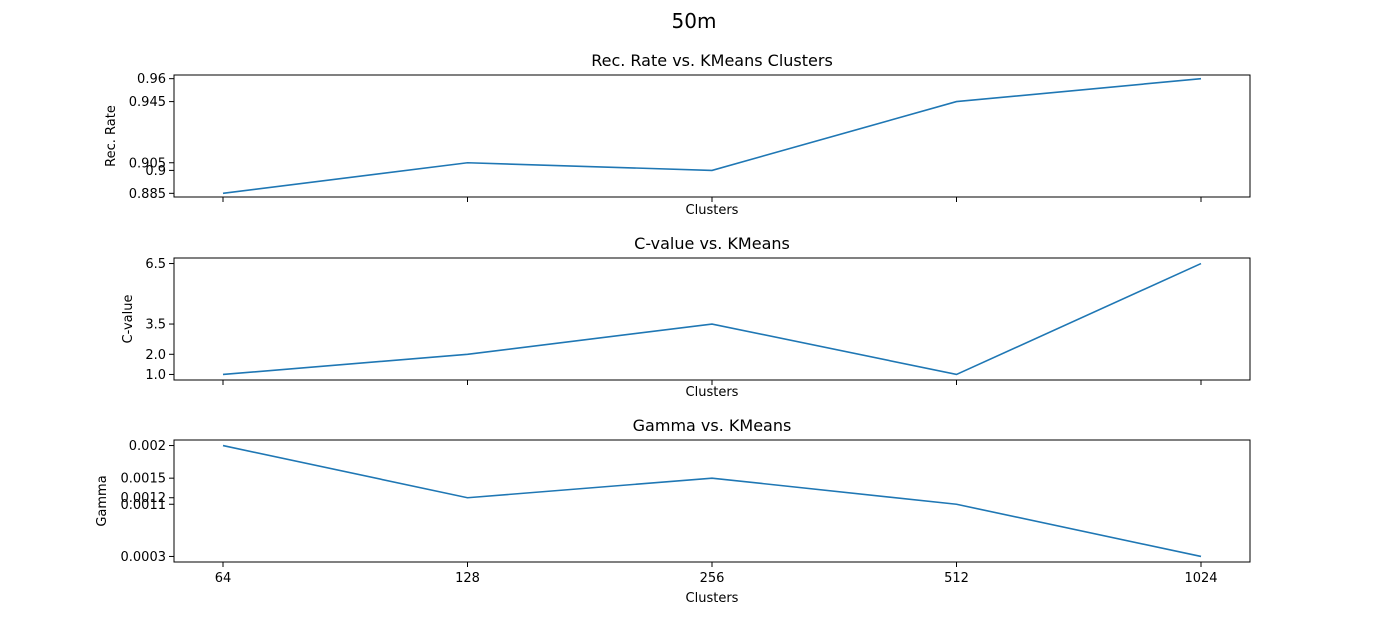 Image resolution: width=1389 pixels, height=631 pixels. Describe the element at coordinates (151, 79) in the screenshot. I see `y-tick-label: 0.96` at that location.